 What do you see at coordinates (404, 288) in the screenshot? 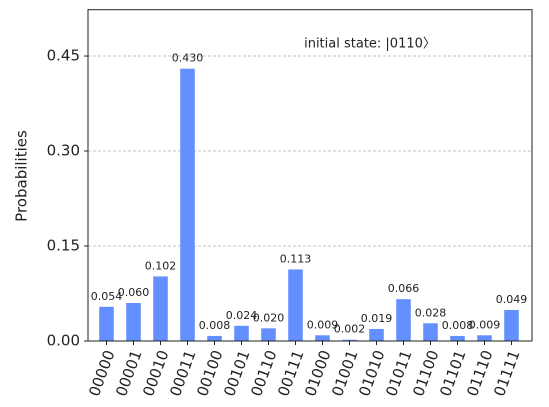
I see `value-label: 0.066` at bounding box center [404, 288].